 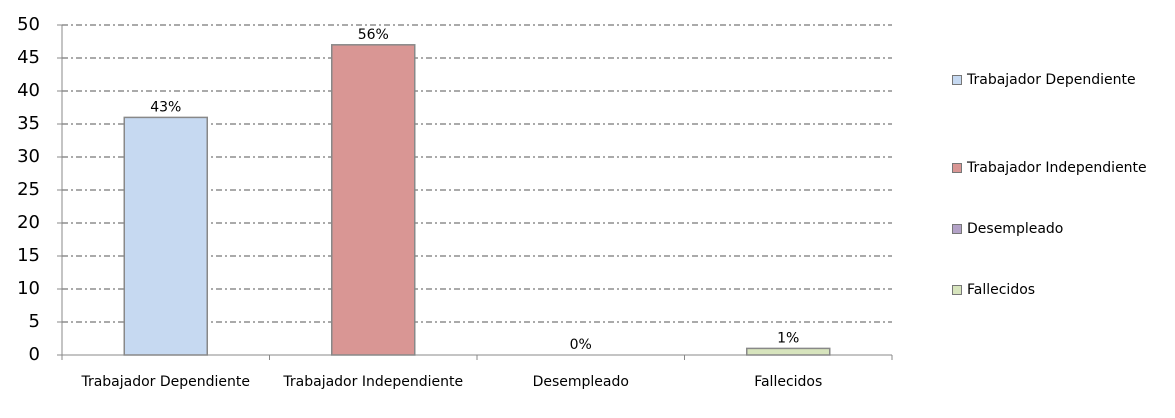 What do you see at coordinates (28, 255) in the screenshot?
I see `y-tick-label: 15` at bounding box center [28, 255].